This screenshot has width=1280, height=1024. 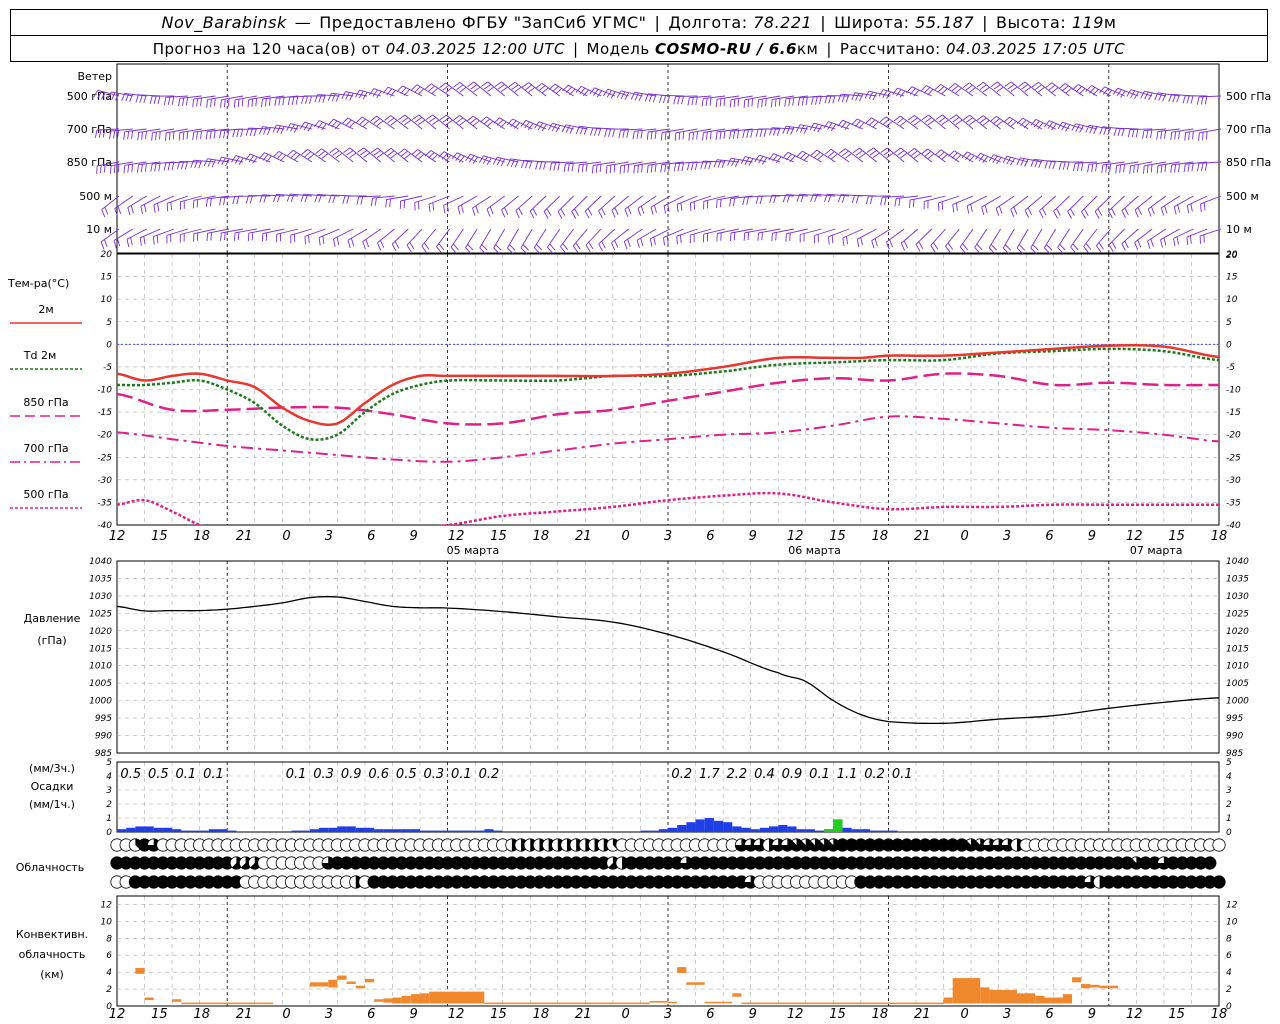 What do you see at coordinates (40, 355) in the screenshot?
I see `temp-legend-label: Td 2м` at bounding box center [40, 355].